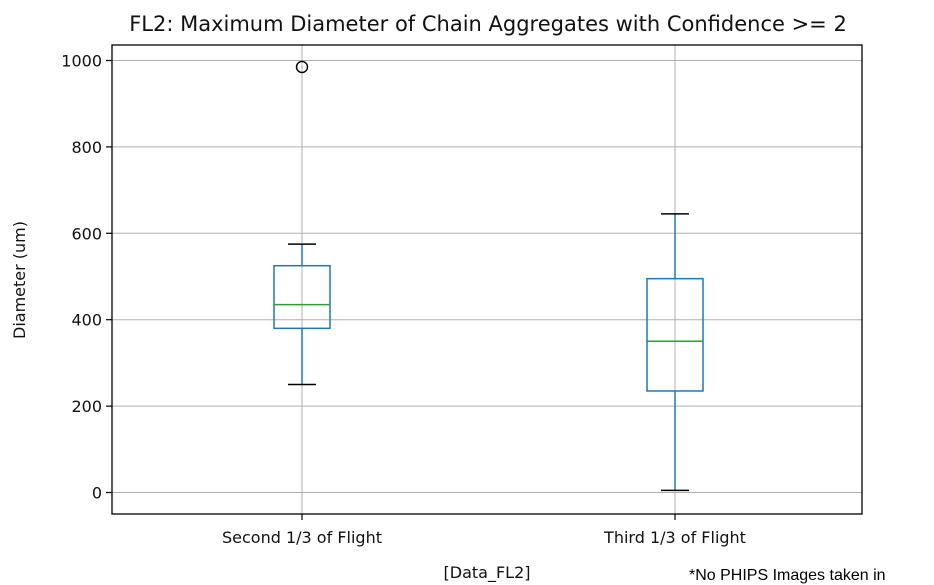 This screenshot has width=934, height=585. Describe the element at coordinates (81, 61) in the screenshot. I see `y-tick-label: 1000` at that location.